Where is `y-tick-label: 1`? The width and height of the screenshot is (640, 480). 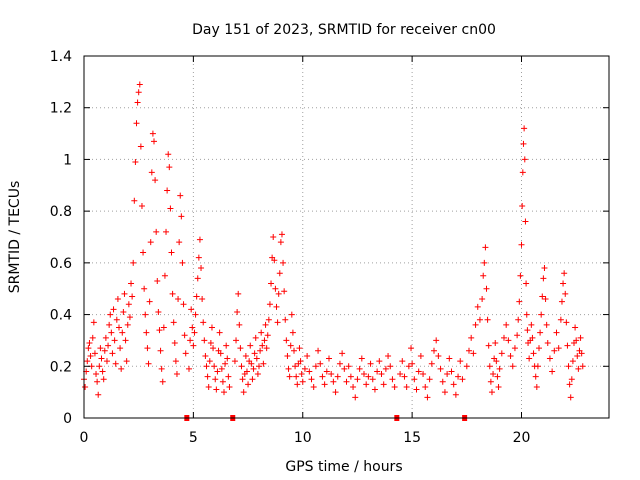 y-tick-label: 1 is located at coordinates (67, 160).